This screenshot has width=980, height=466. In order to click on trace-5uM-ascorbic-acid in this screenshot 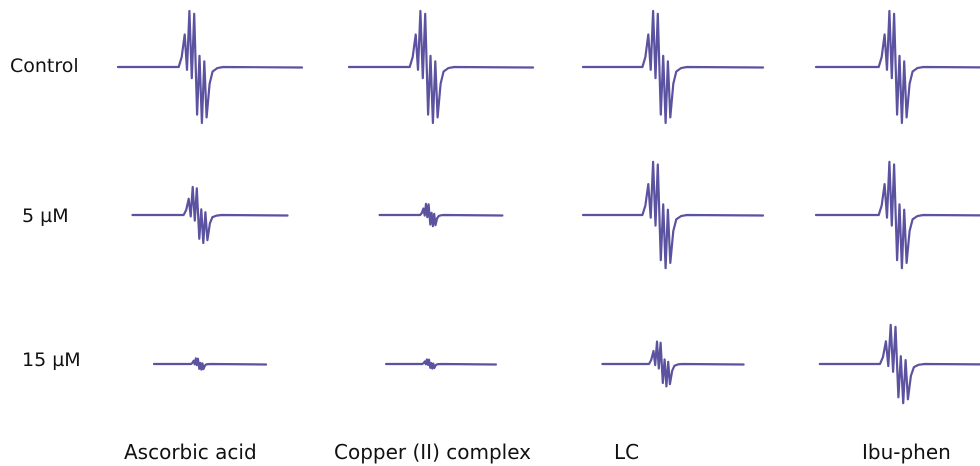, I will do `click(210, 215)`.